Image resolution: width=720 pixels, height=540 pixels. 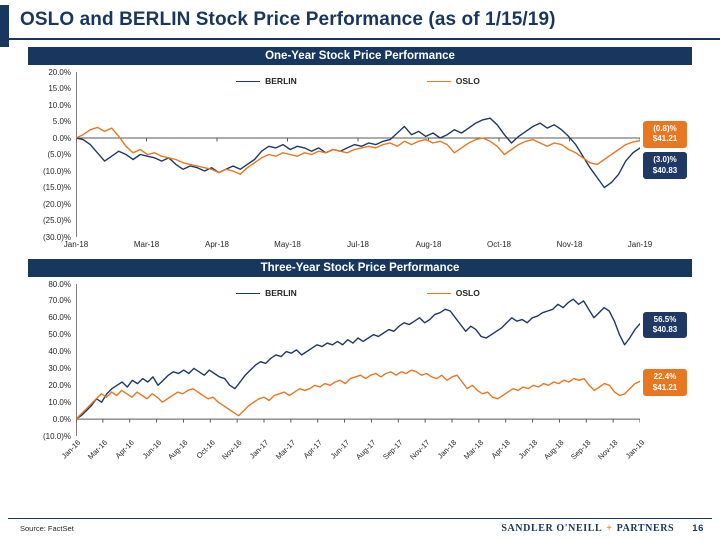 What do you see at coordinates (232, 450) in the screenshot?
I see `x-tick-label: Nov-16` at bounding box center [232, 450].